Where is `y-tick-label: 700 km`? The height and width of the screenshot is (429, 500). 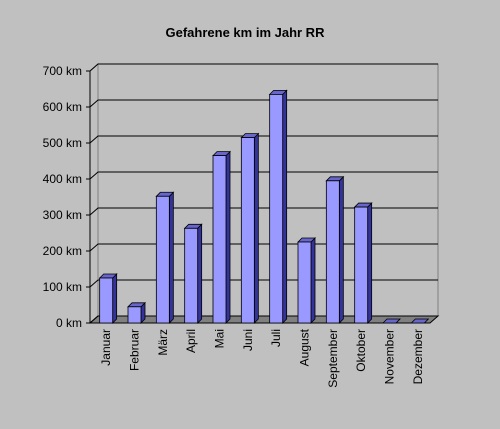 y-tick-label: 700 km is located at coordinates (62, 71).